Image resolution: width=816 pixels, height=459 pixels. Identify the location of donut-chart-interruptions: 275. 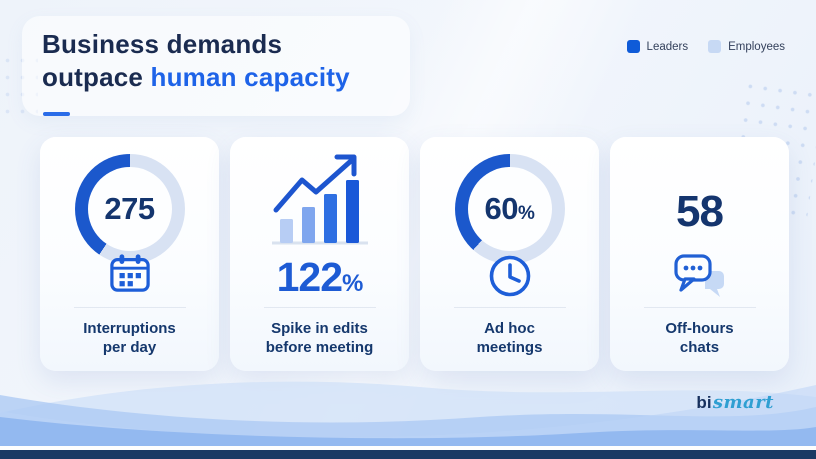
(129, 209).